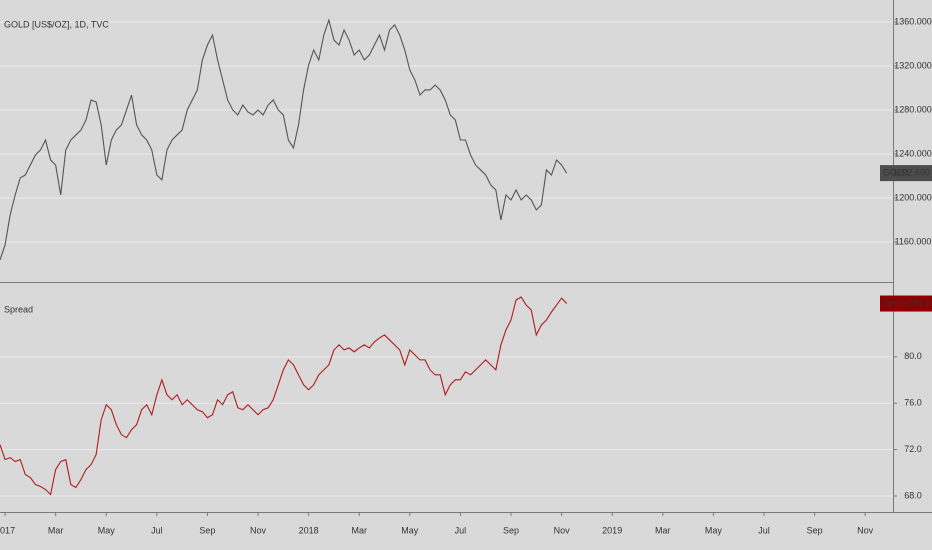 The width and height of the screenshot is (932, 550). What do you see at coordinates (913, 109) in the screenshot?
I see `y-tick-label: 1280.000` at bounding box center [913, 109].